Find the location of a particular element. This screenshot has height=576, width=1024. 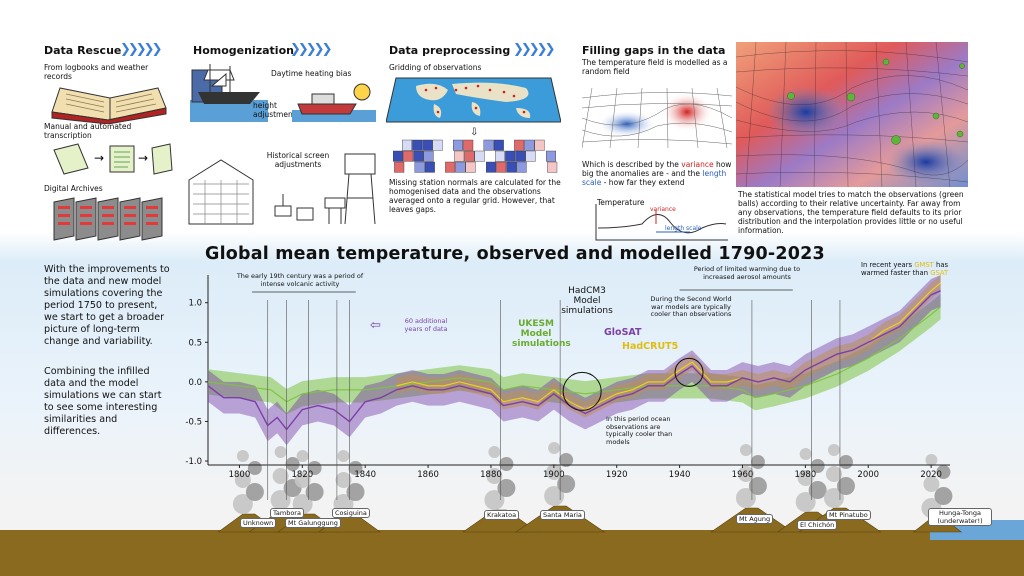

gaps-desc-mid: how big the anomalies are - and the is located at coordinates (657, 169).